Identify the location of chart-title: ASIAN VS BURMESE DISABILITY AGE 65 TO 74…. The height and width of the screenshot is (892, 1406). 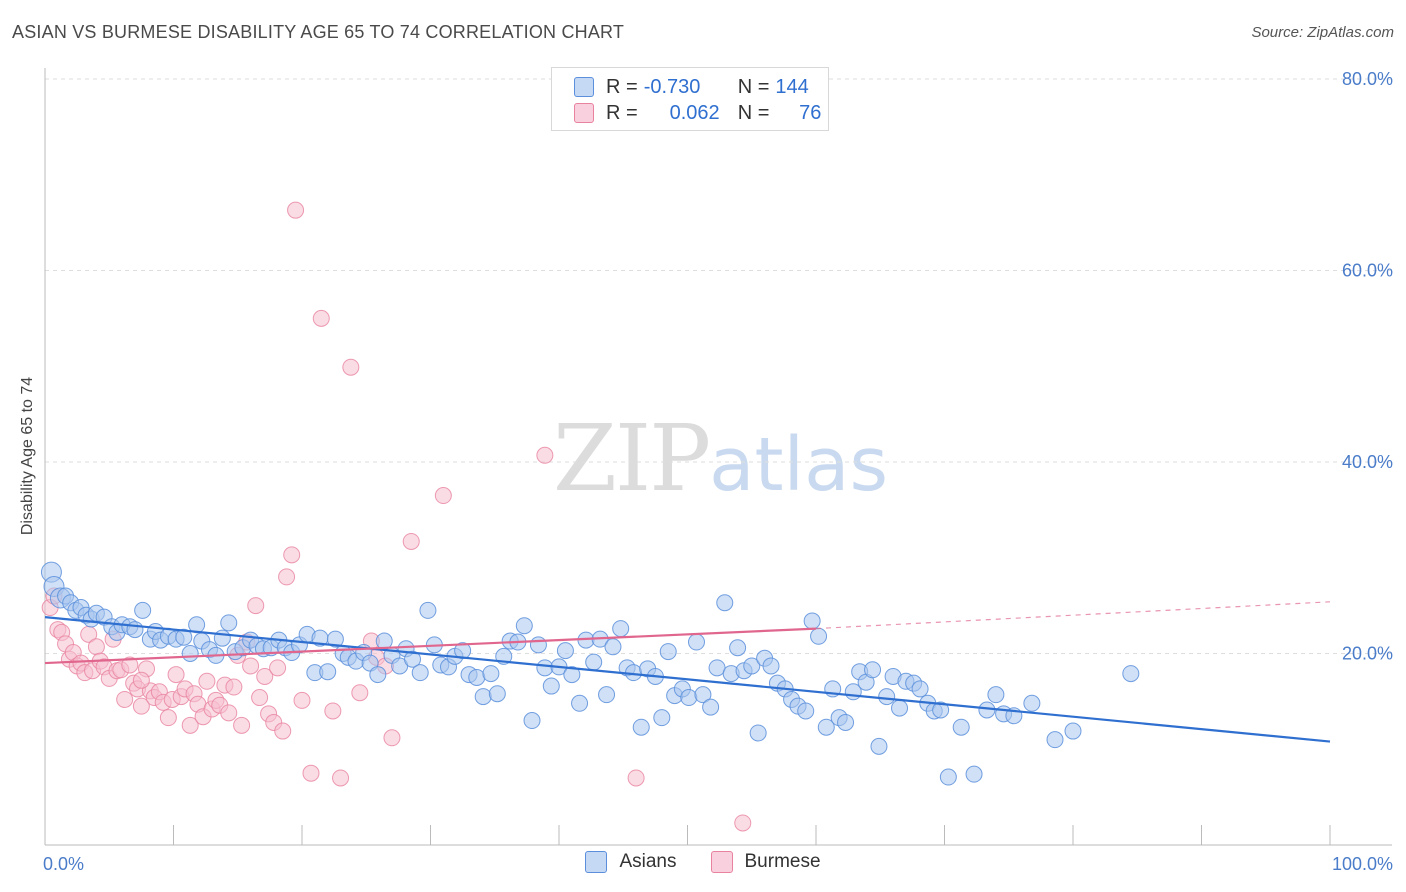
(318, 32).